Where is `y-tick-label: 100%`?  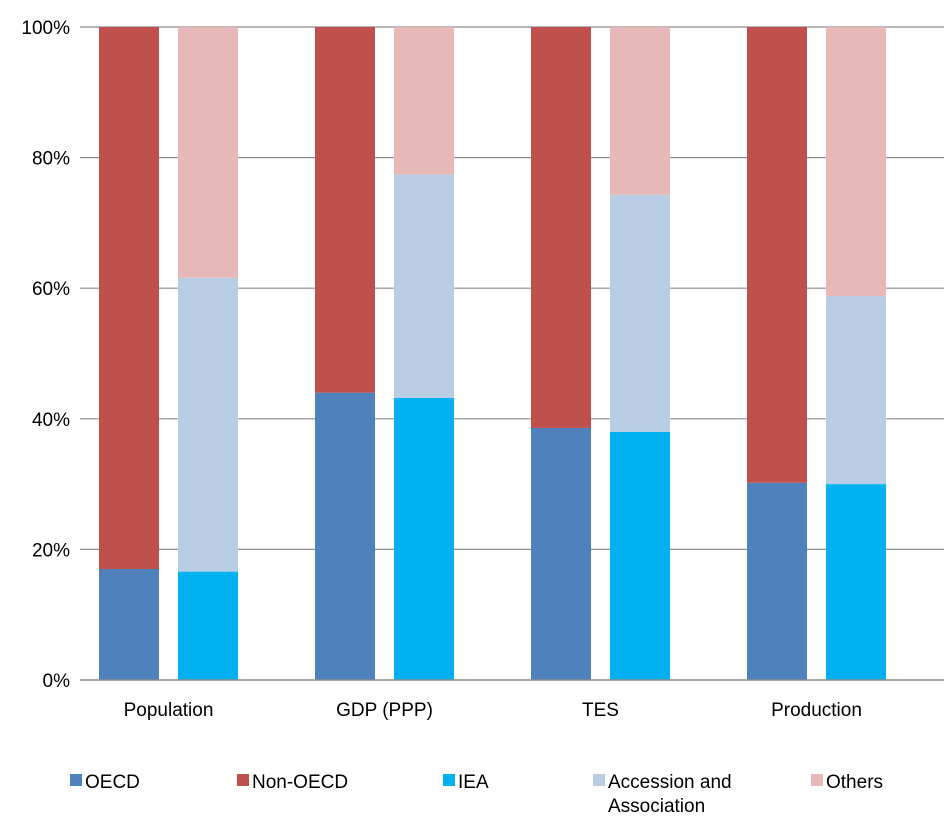
y-tick-label: 100% is located at coordinates (45, 28).